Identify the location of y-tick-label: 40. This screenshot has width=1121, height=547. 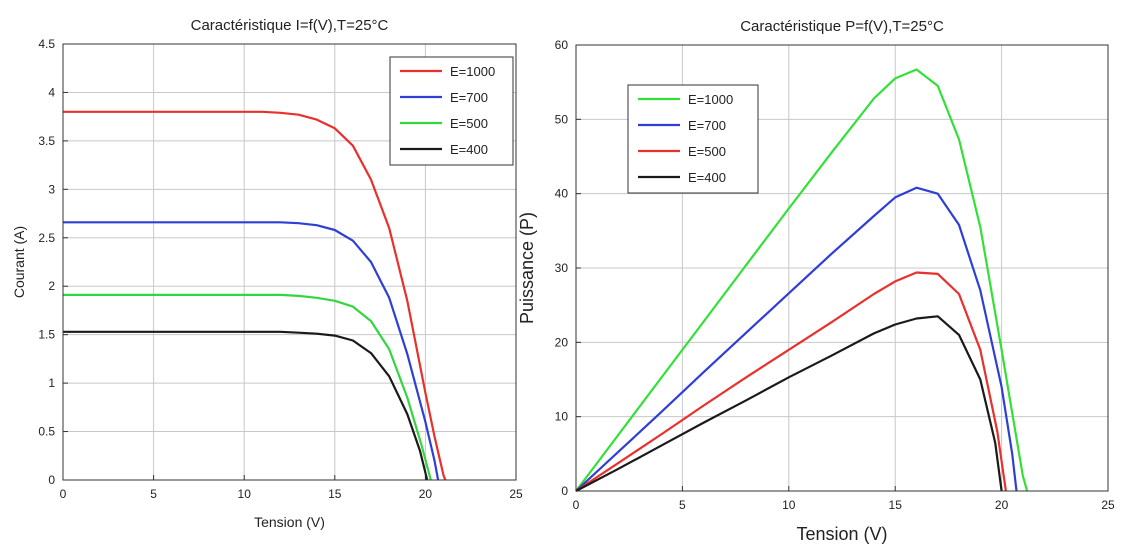
(562, 194).